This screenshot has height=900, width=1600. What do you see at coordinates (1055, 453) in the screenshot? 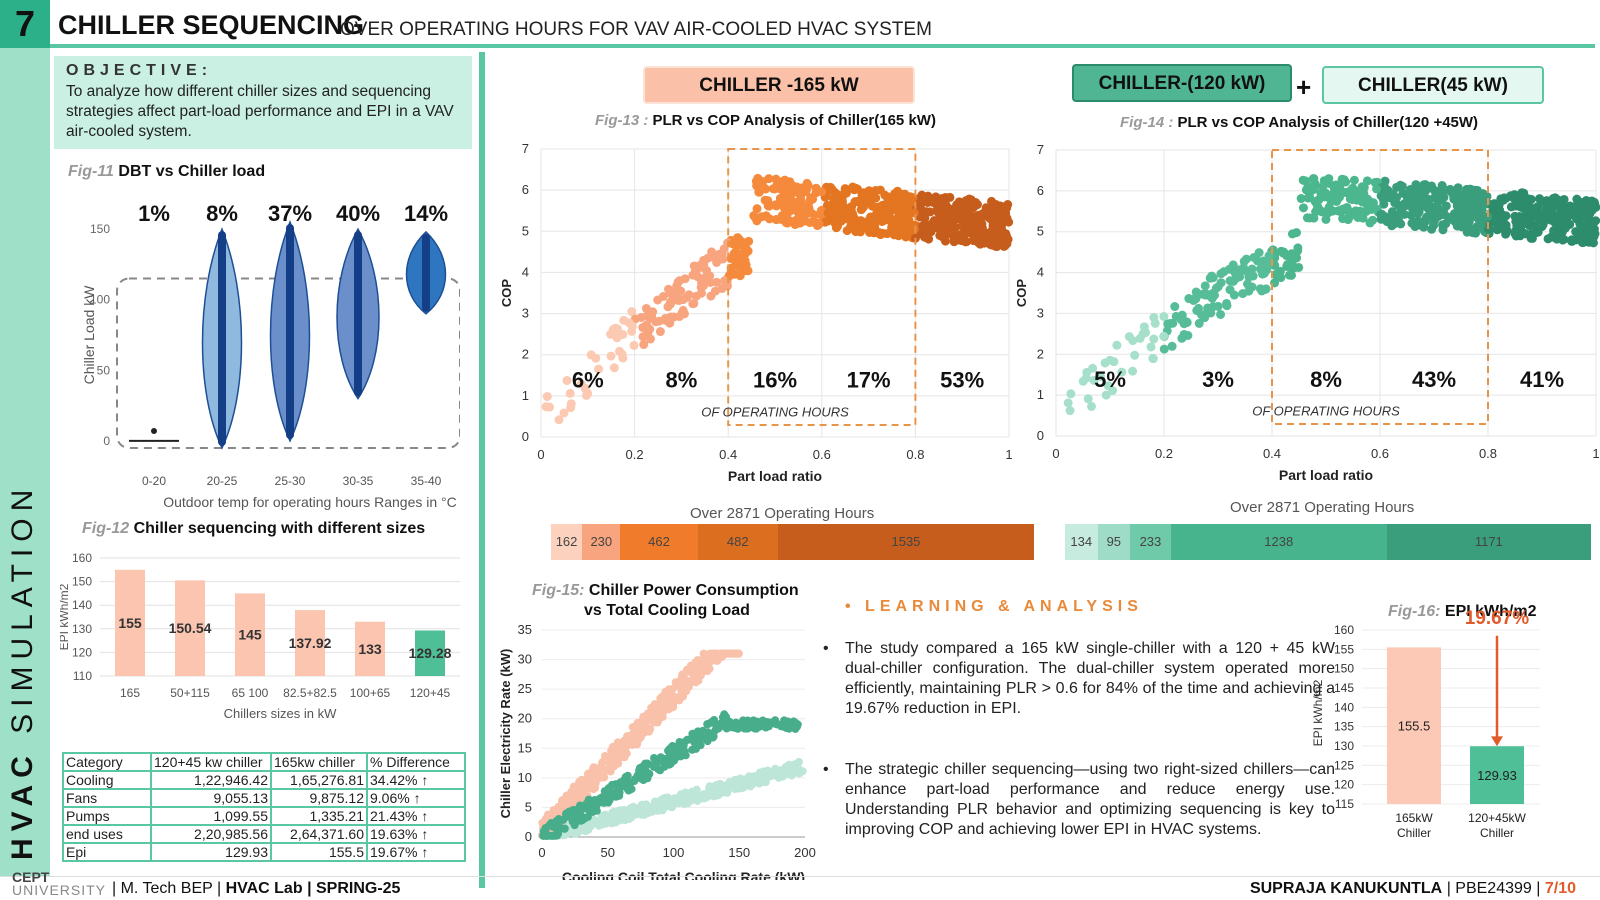
I see `fig14-xtick-label: 0` at bounding box center [1055, 453].